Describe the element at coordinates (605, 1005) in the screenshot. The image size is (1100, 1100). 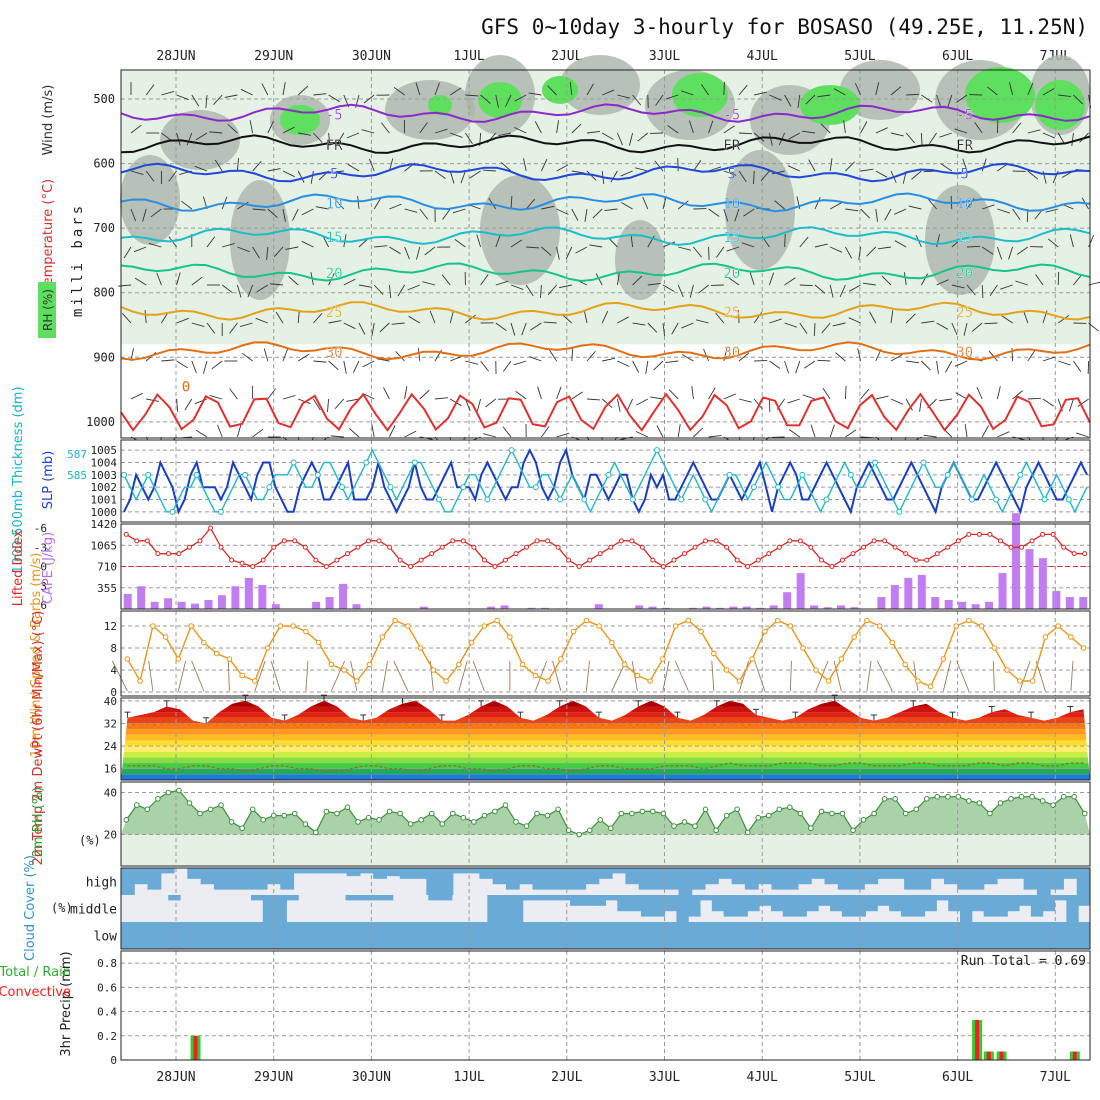
I see `precip-bg` at that location.